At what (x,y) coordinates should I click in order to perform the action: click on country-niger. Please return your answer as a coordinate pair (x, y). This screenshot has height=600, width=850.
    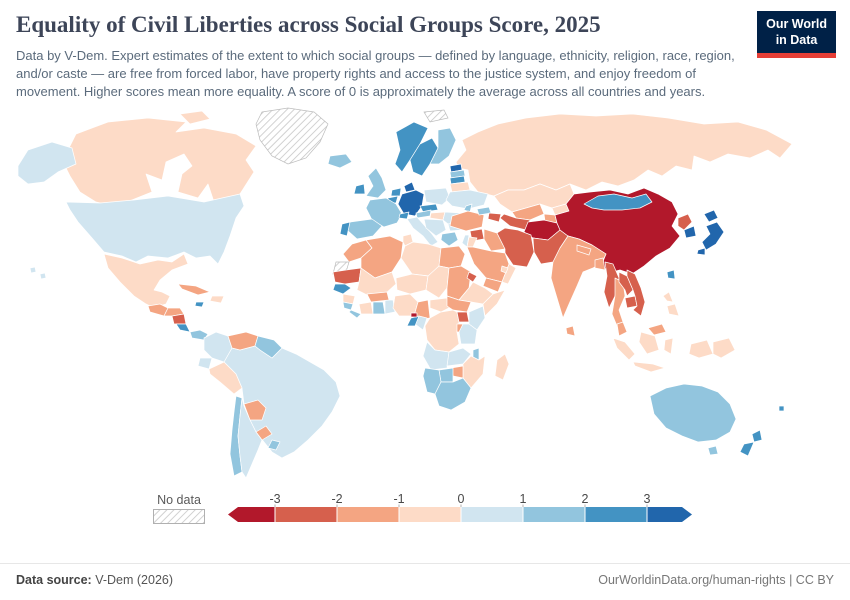
    Looking at the image, I should click on (412, 284).